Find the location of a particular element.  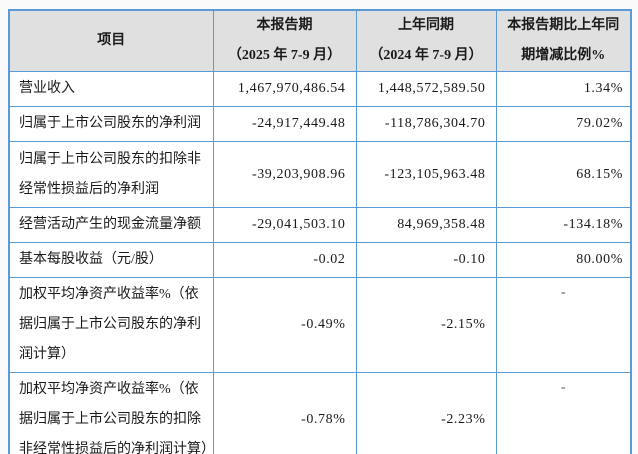

change-cell: 1.34% is located at coordinates (563, 89).